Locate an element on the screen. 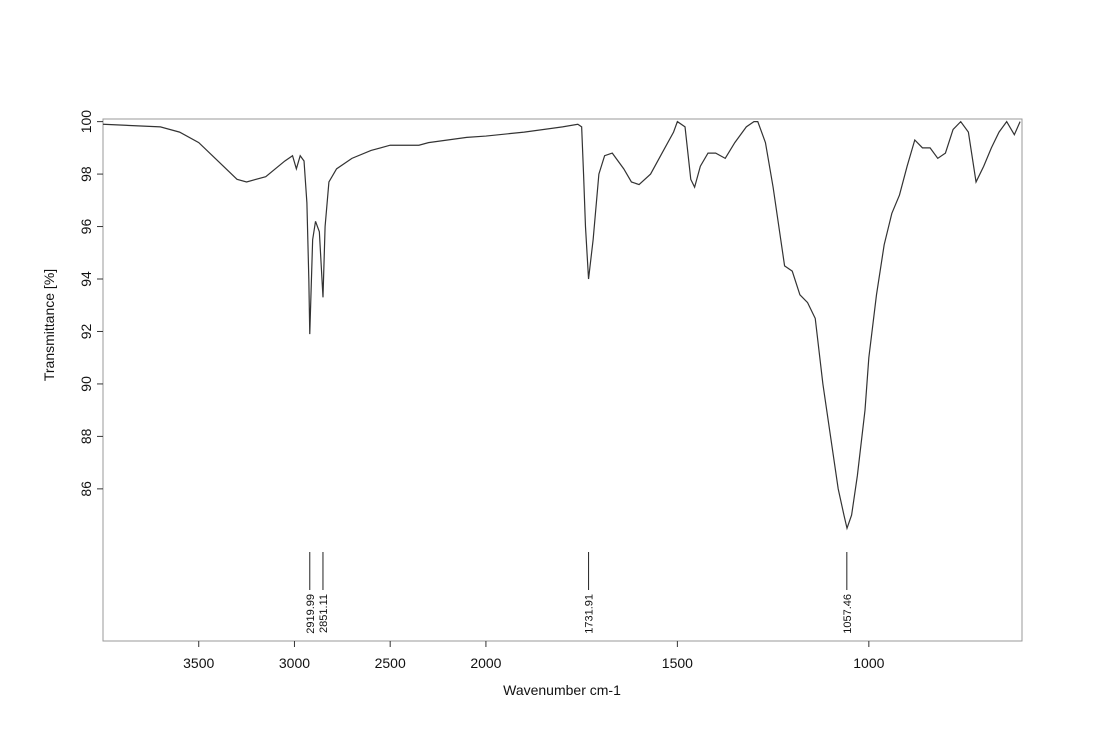 Image resolution: width=1100 pixels, height=733 pixels. y-tick-label: 100 is located at coordinates (86, 122).